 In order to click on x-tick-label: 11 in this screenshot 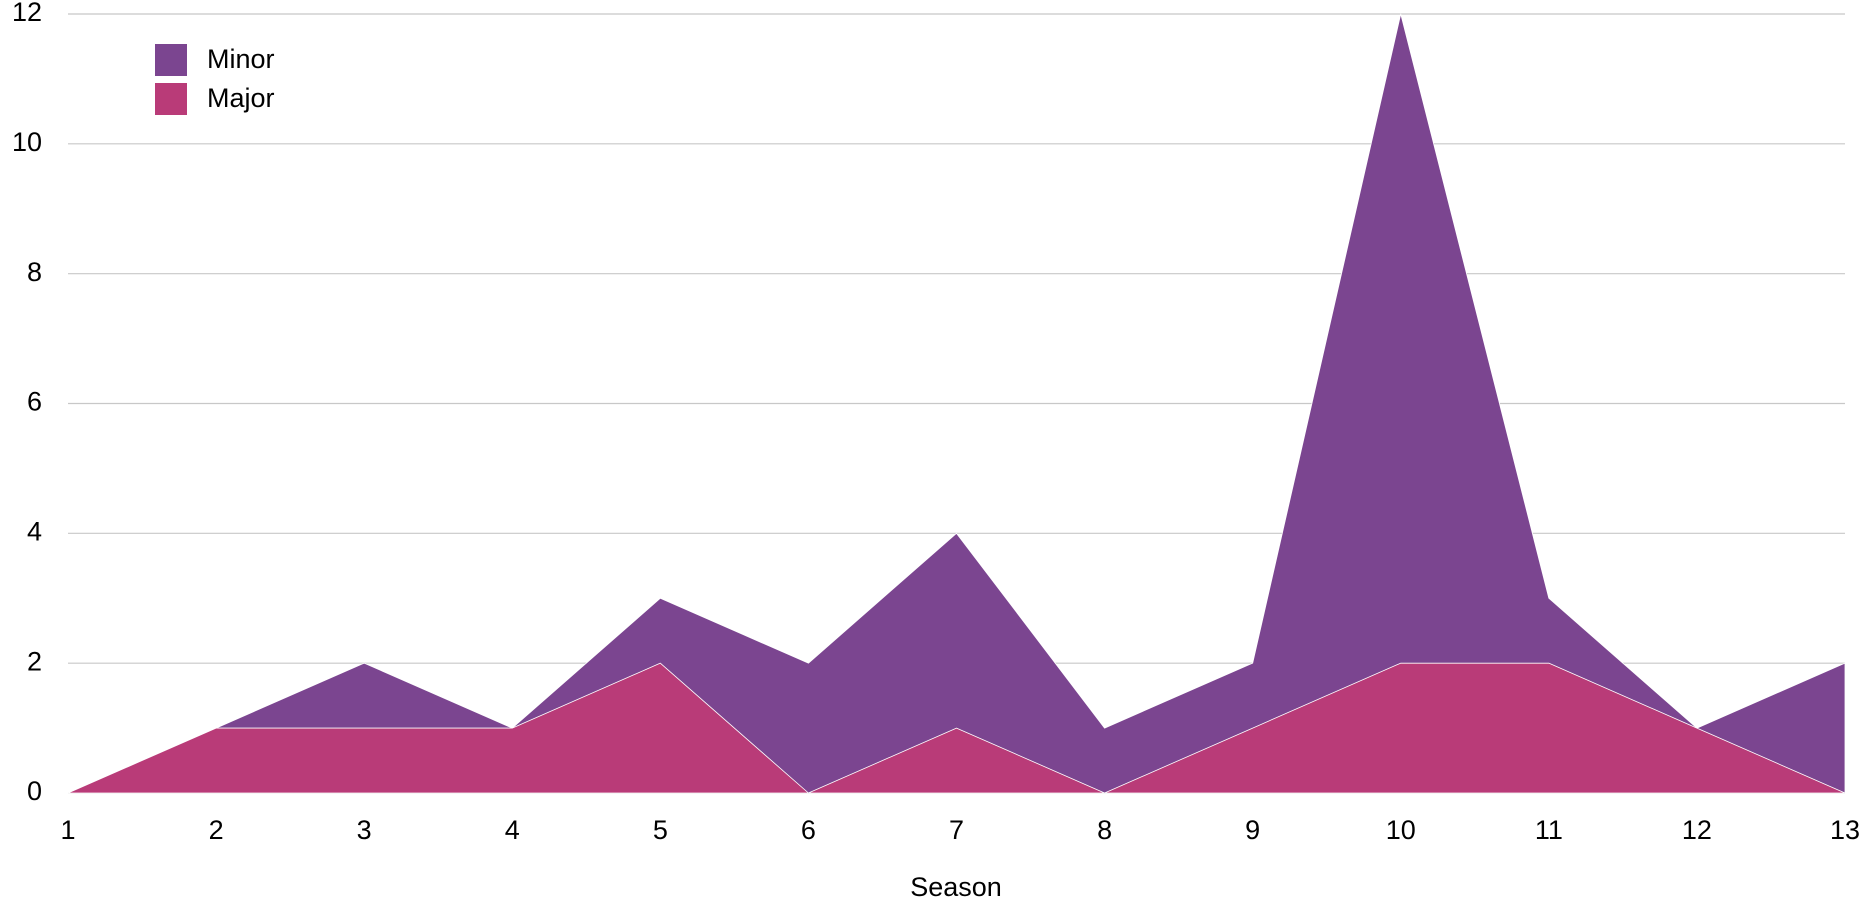, I will do `click(1549, 830)`.